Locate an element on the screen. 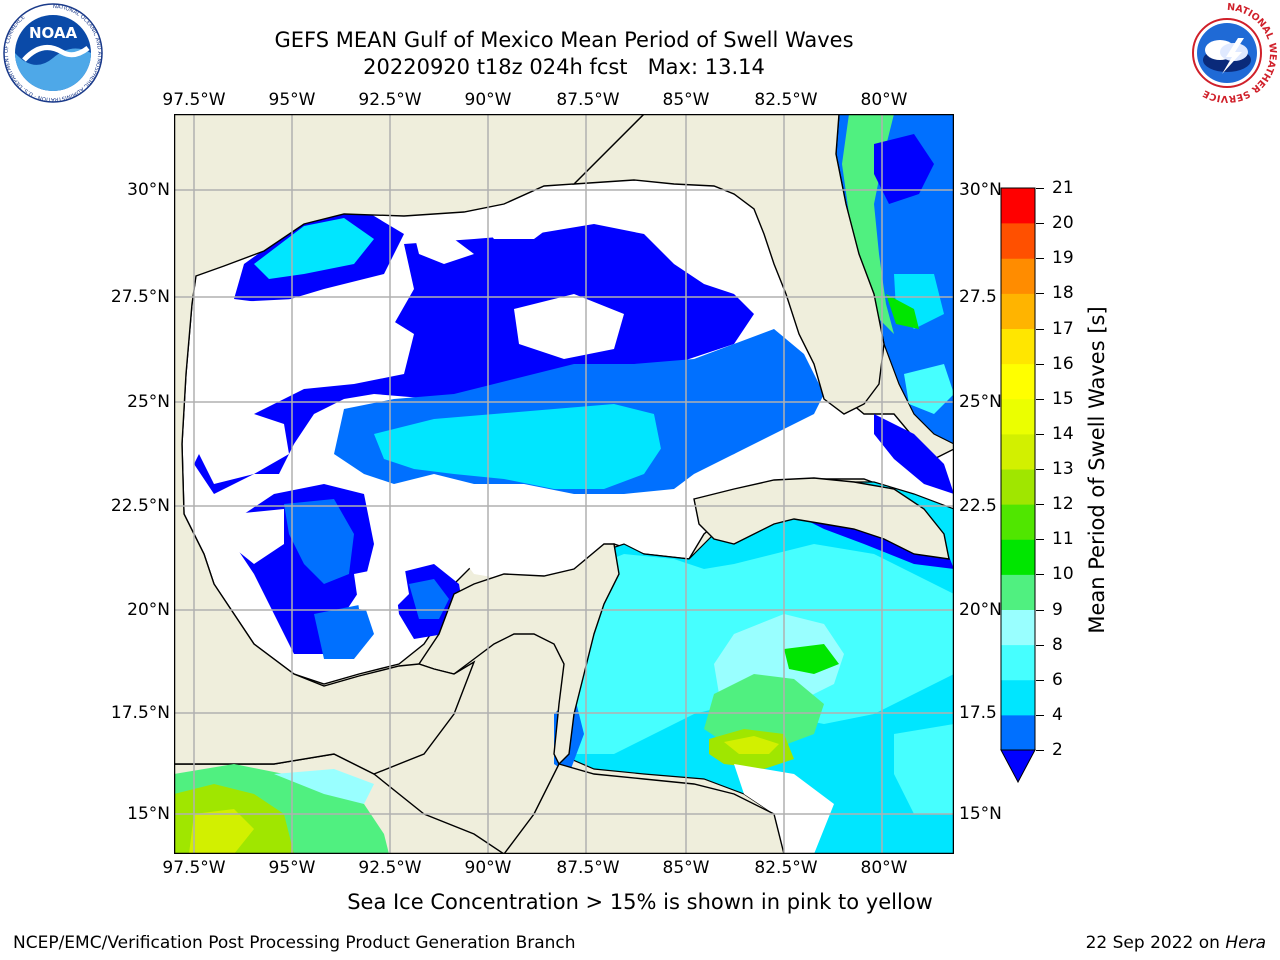 The image size is (1280, 960). colorbar-title: Mean Period of Swell Waves [s] is located at coordinates (1097, 470).